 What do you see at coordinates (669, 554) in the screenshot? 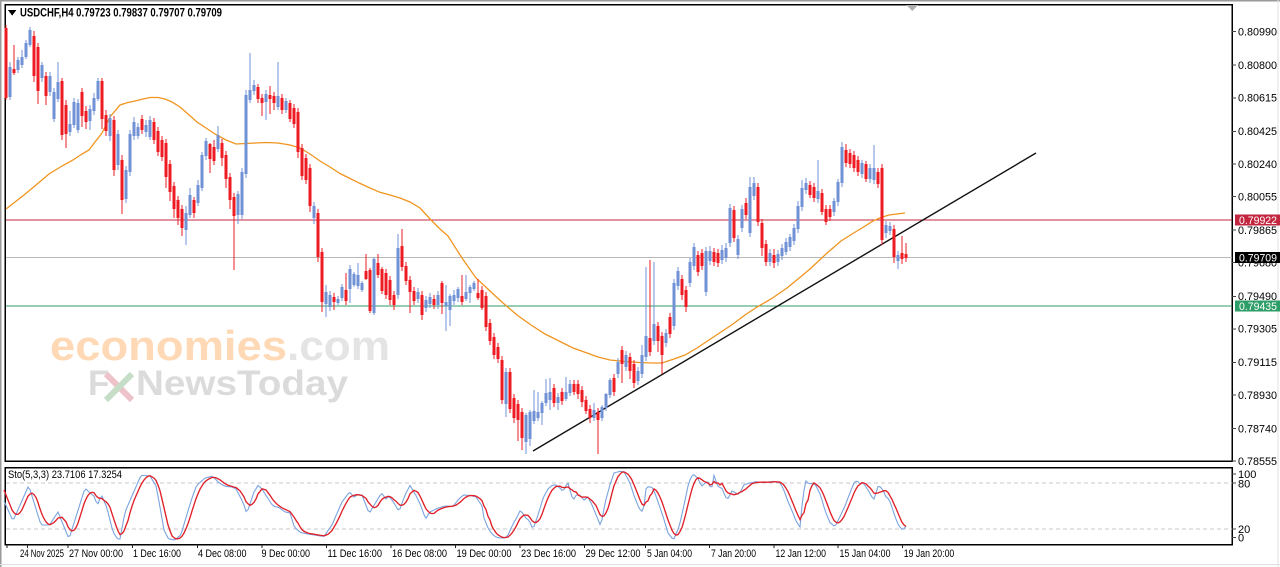
I see `svg-text: 5 Jan 04:00` at bounding box center [669, 554].